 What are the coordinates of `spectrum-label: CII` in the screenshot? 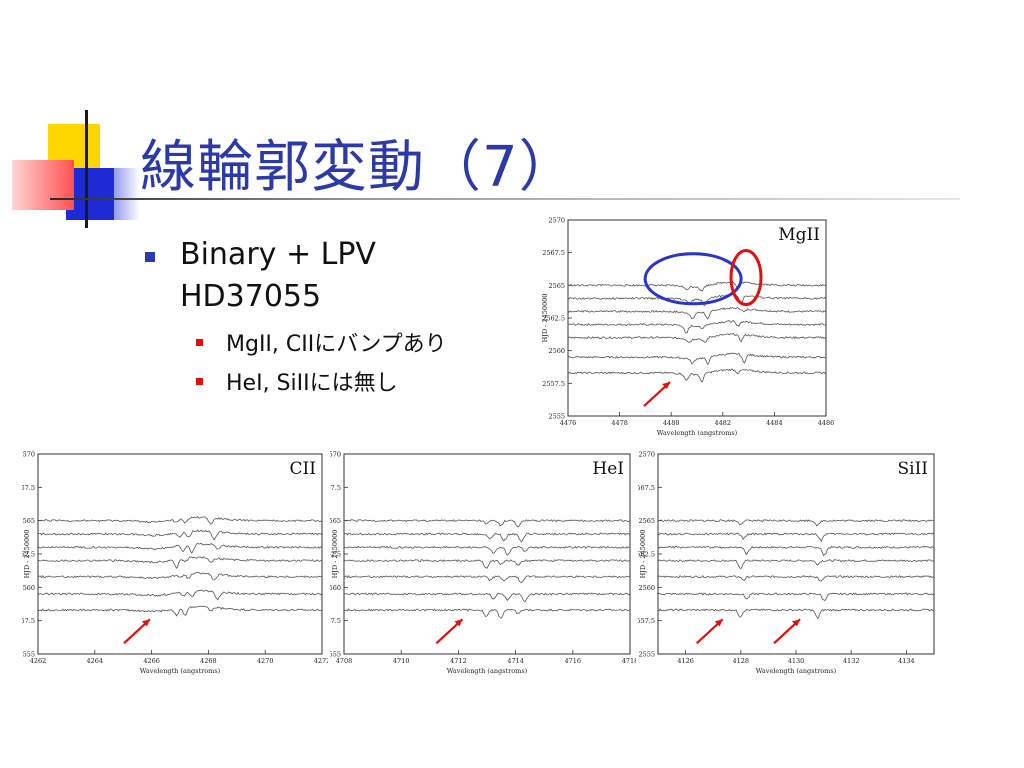 It's located at (303, 469).